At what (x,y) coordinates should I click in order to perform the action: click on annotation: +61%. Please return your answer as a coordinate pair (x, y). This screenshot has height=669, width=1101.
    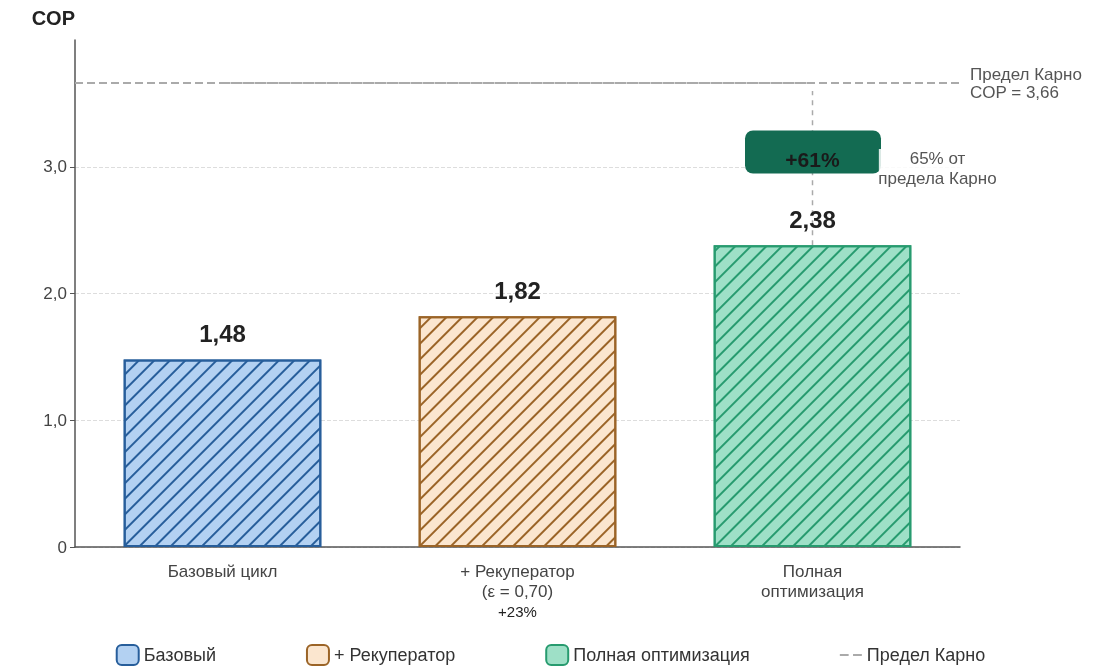
    Looking at the image, I should click on (812, 160).